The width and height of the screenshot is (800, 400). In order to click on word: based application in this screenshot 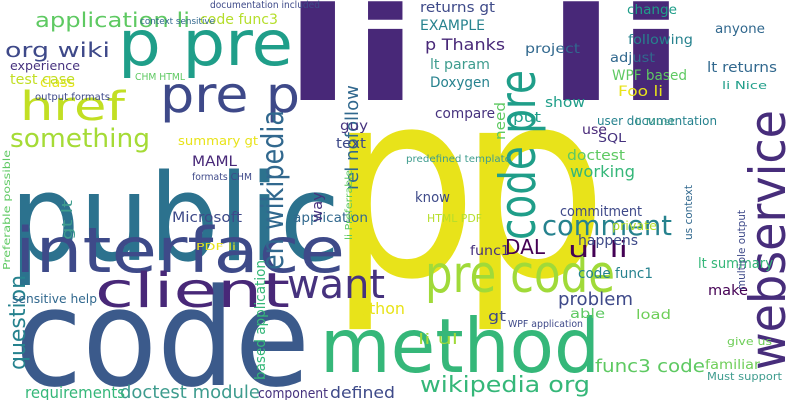, I will do `click(261, 320)`.